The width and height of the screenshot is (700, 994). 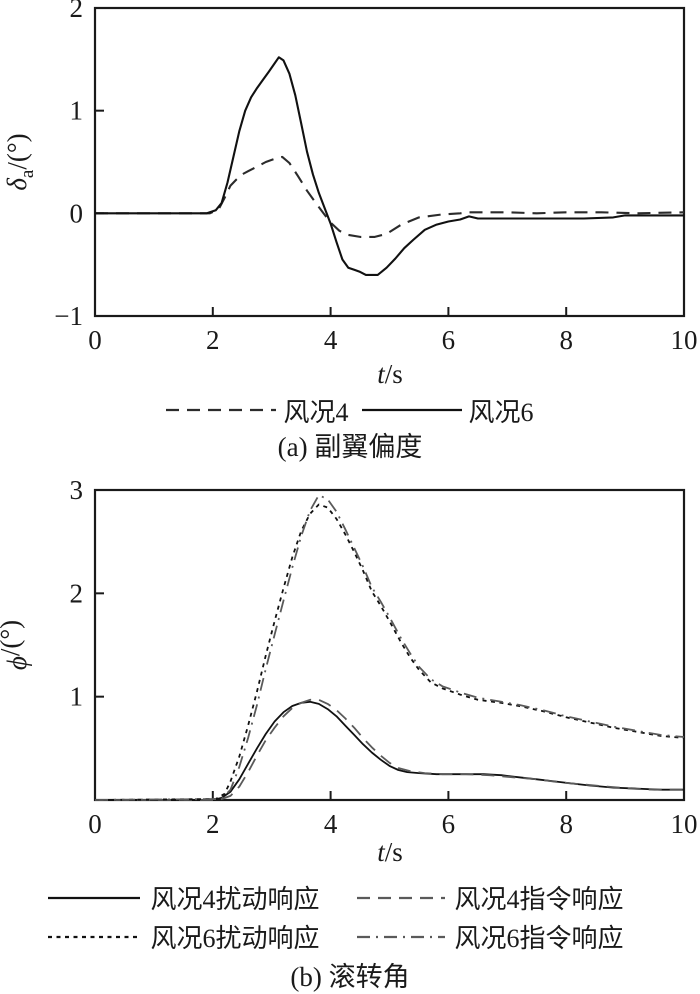 What do you see at coordinates (235, 938) in the screenshot?
I see `legend-label-fk6-disturbance: 风况6扰动响应` at bounding box center [235, 938].